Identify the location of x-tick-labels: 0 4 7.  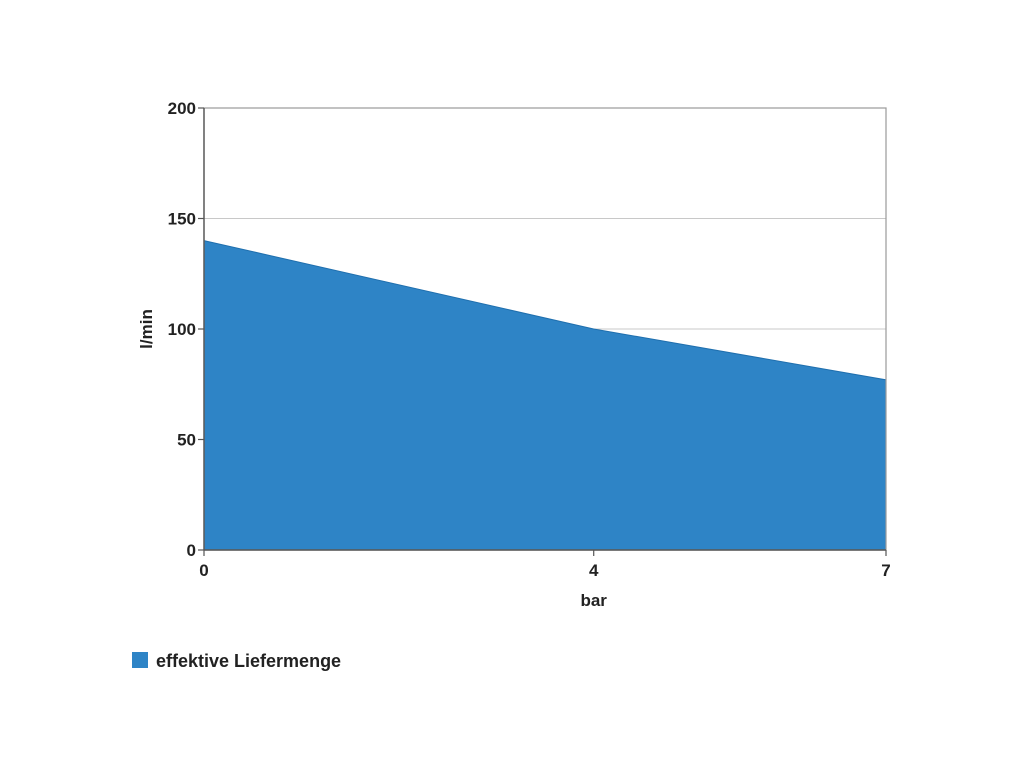
(544, 570).